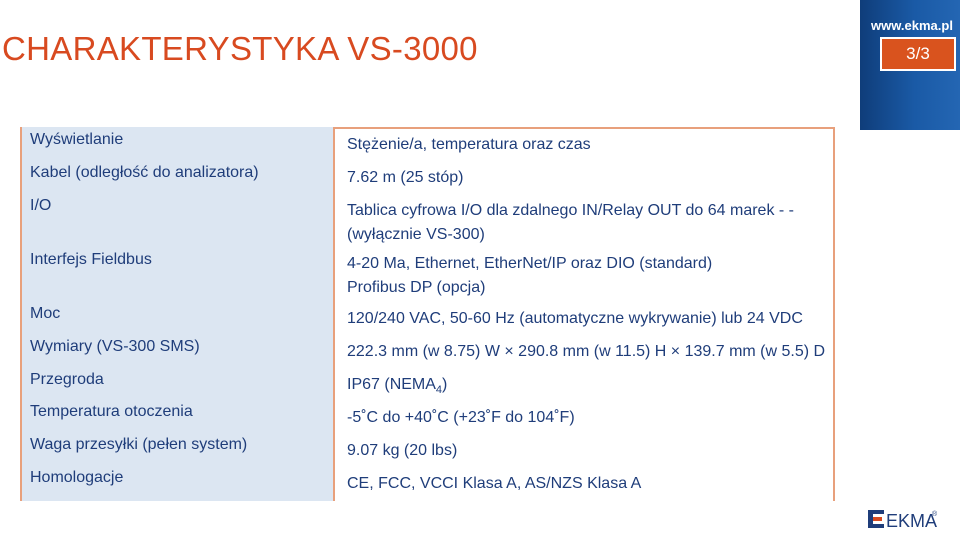  What do you see at coordinates (91, 259) in the screenshot?
I see `spec-label: Interfejs Fieldbus` at bounding box center [91, 259].